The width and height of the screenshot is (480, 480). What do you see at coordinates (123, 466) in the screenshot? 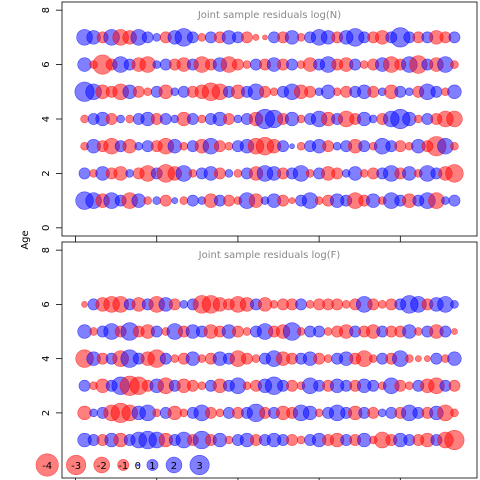
I see `legend-label: -1` at bounding box center [123, 466].